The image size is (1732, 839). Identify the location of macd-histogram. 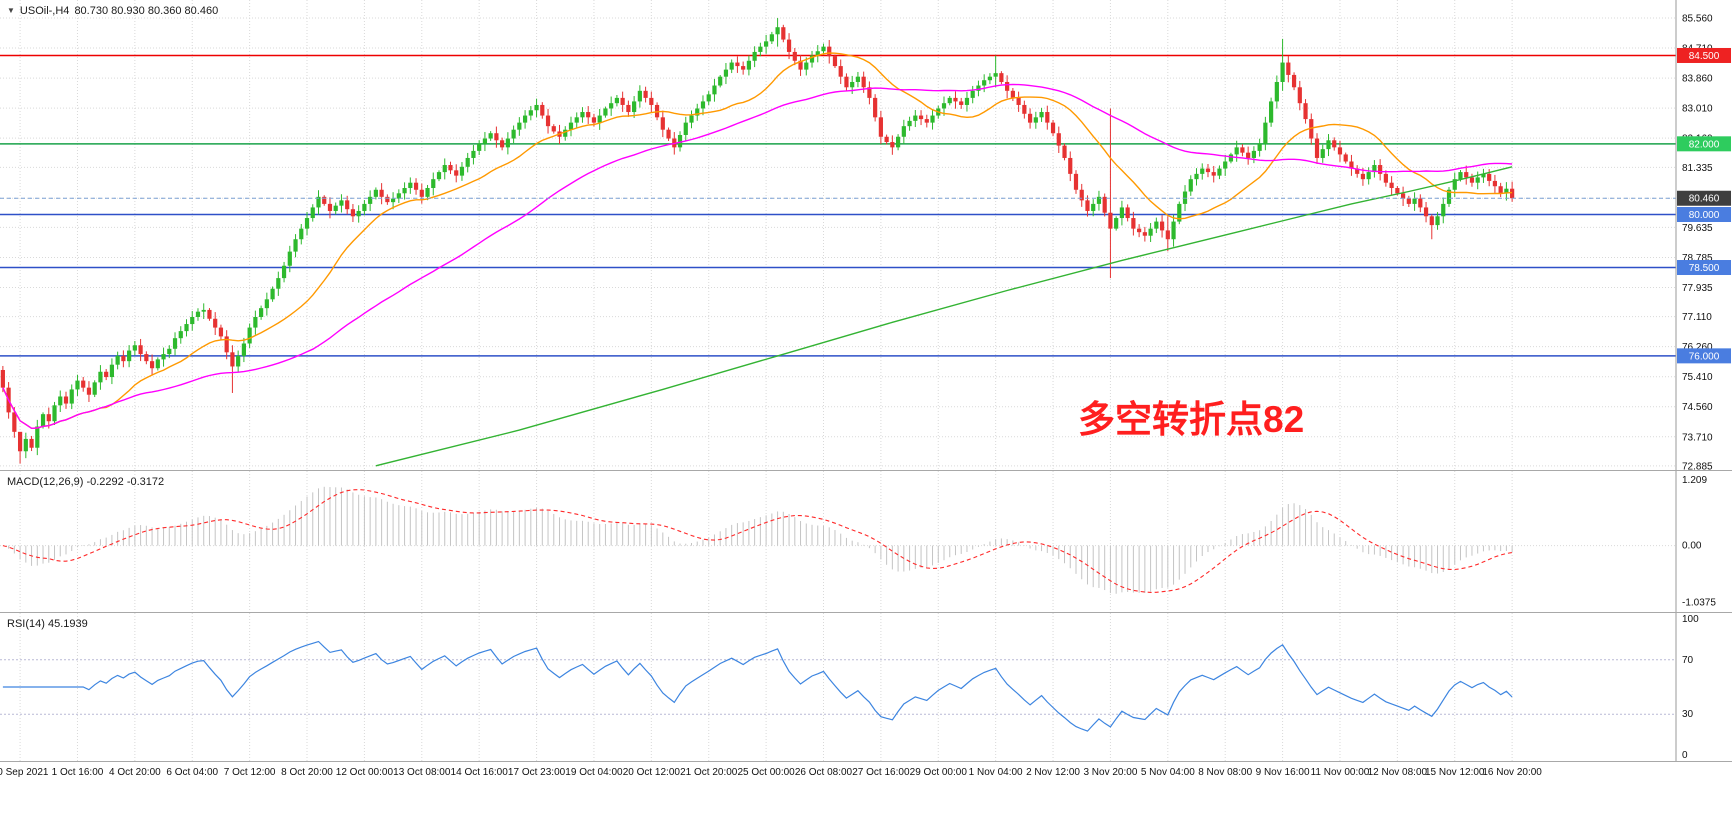
(760, 540).